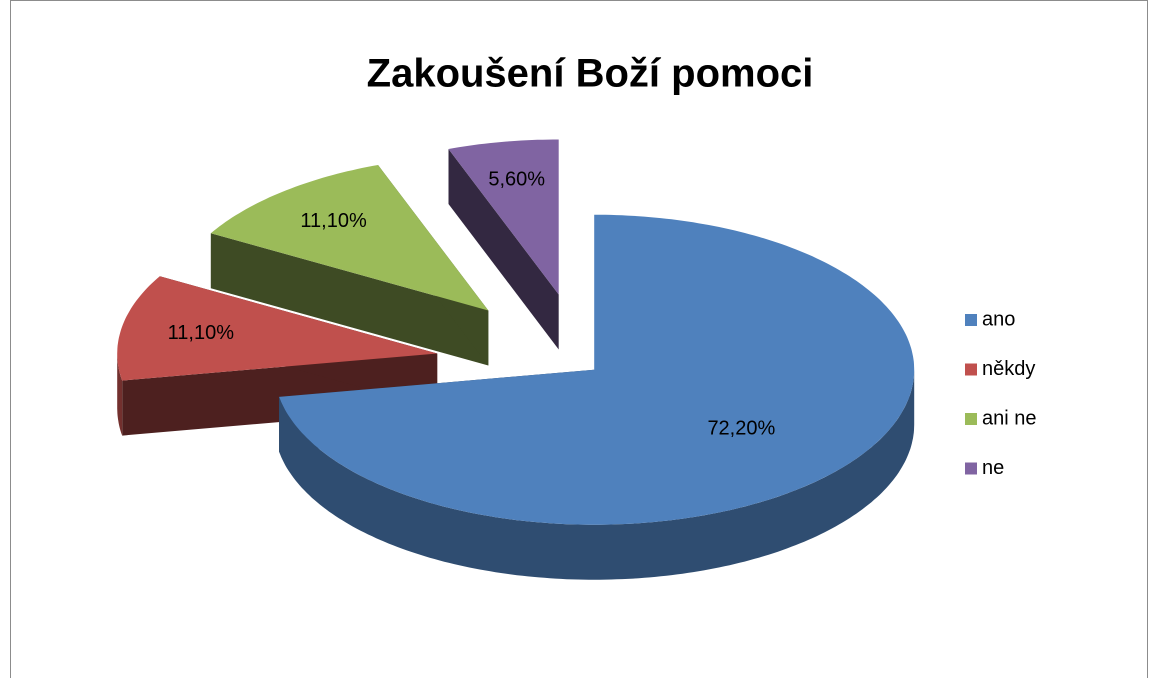 This screenshot has height=678, width=1149. What do you see at coordinates (993, 468) in the screenshot?
I see `legend-label: ne` at bounding box center [993, 468].